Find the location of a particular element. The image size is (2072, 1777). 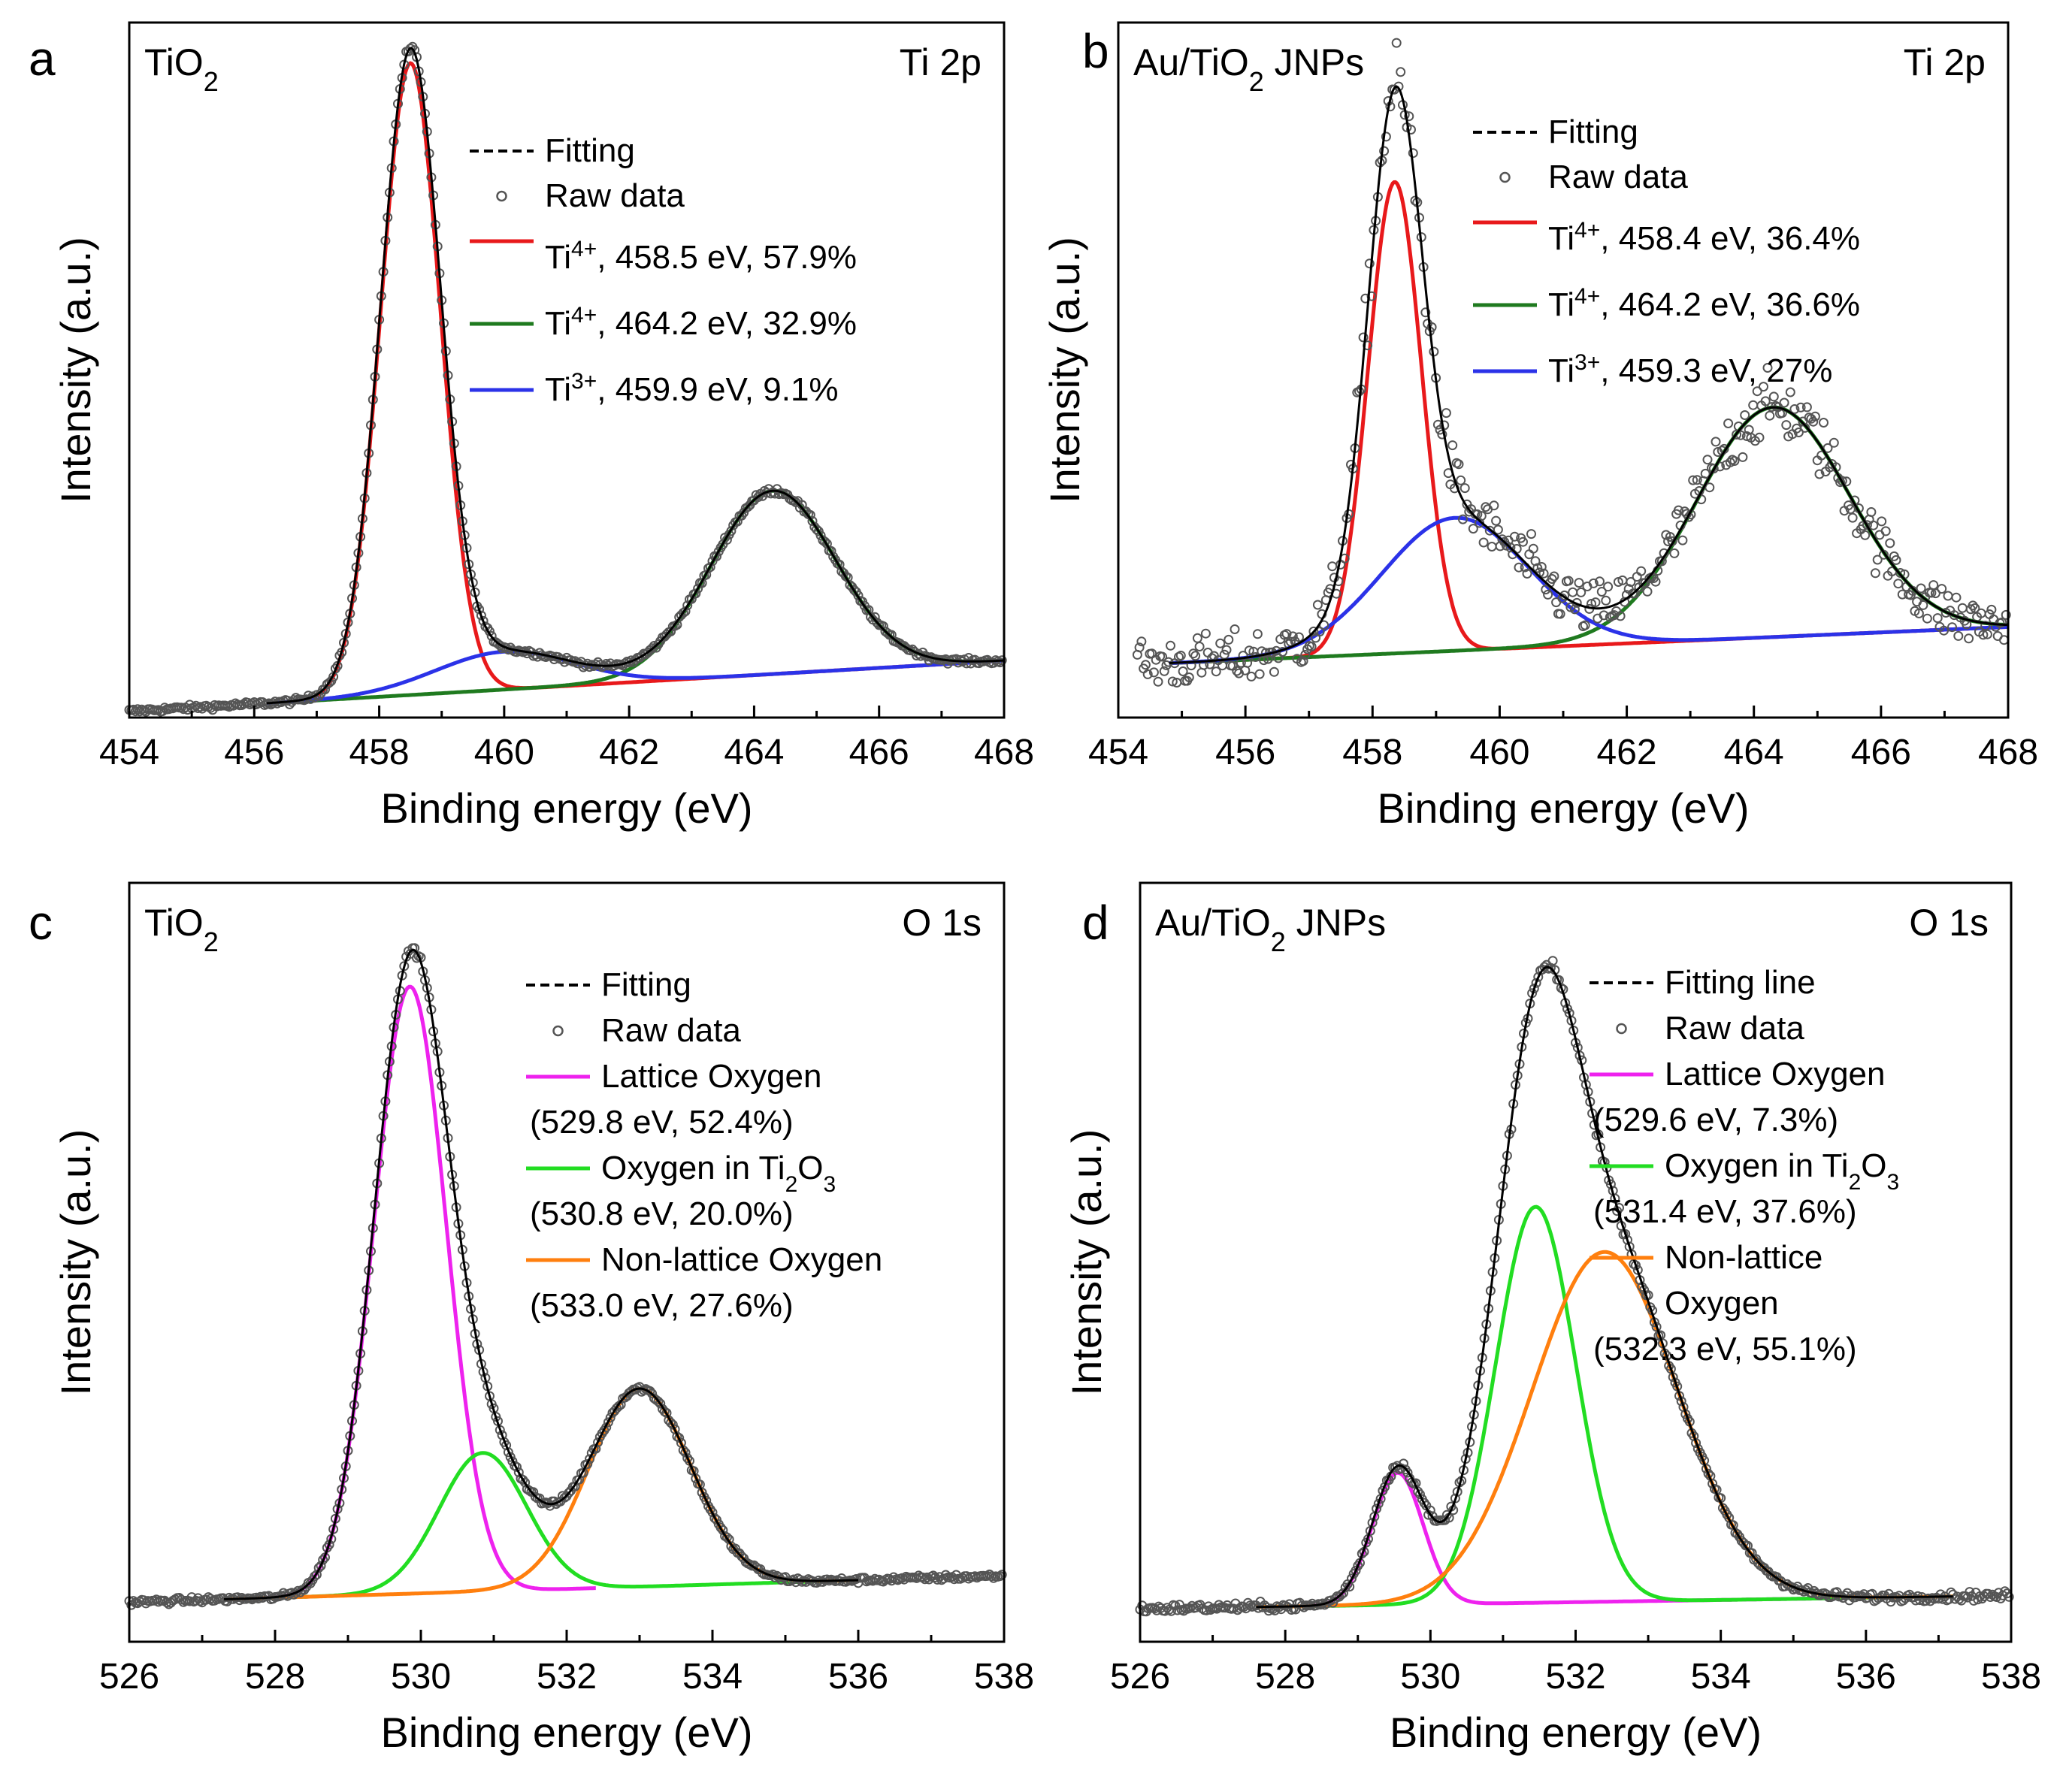

legend-peak-detail: (529.8 eV, 52.4%) is located at coordinates (662, 1122).